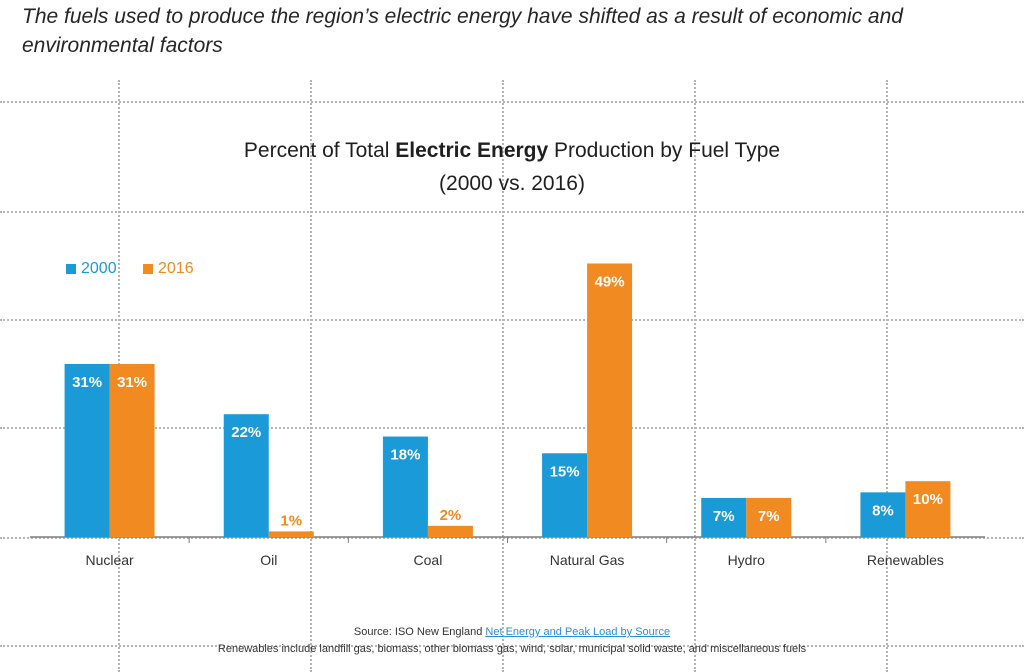 The image size is (1024, 672). Describe the element at coordinates (928, 499) in the screenshot. I see `data-label: 10%` at that location.